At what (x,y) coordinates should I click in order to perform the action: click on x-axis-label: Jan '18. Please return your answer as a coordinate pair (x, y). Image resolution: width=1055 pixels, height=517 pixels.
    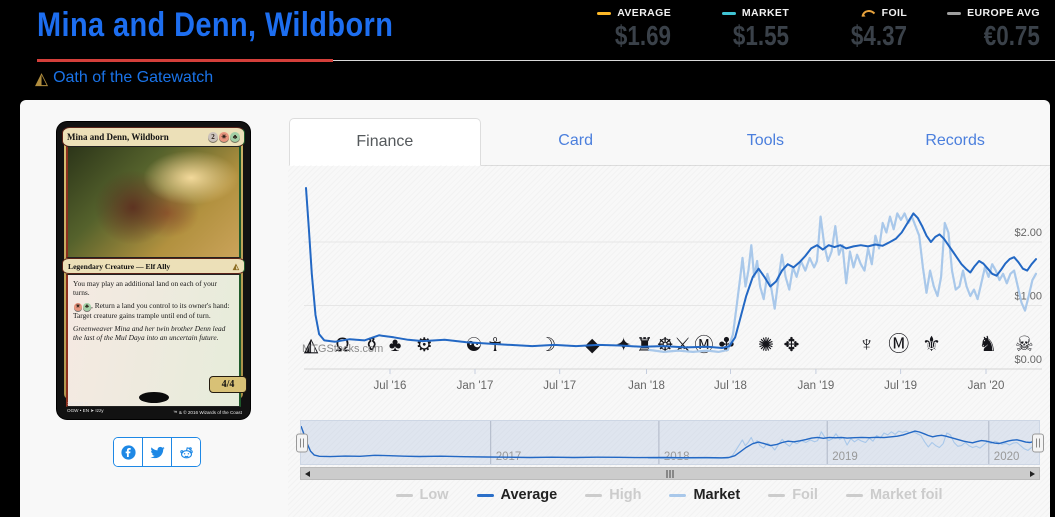
    Looking at the image, I should click on (646, 386).